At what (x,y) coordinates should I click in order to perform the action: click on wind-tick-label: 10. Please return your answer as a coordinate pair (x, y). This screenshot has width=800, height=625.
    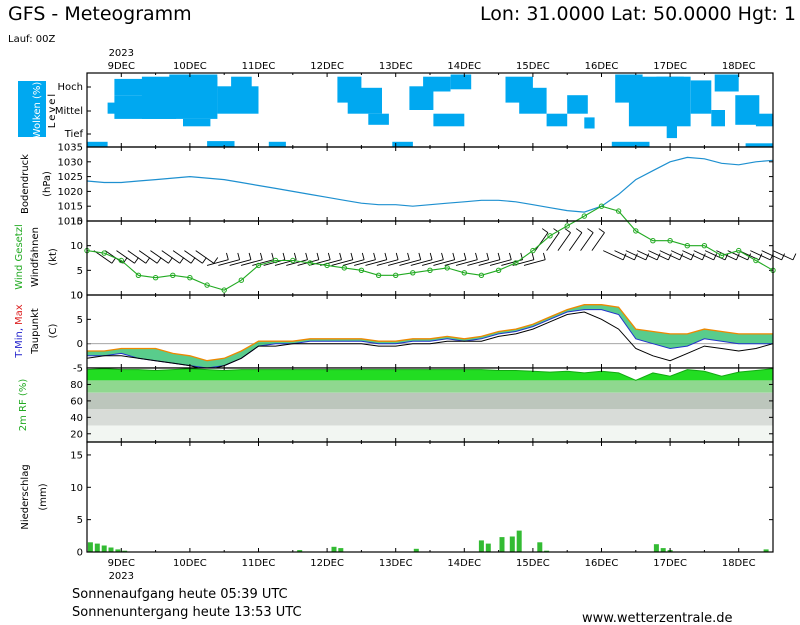
    Looking at the image, I should click on (76, 246).